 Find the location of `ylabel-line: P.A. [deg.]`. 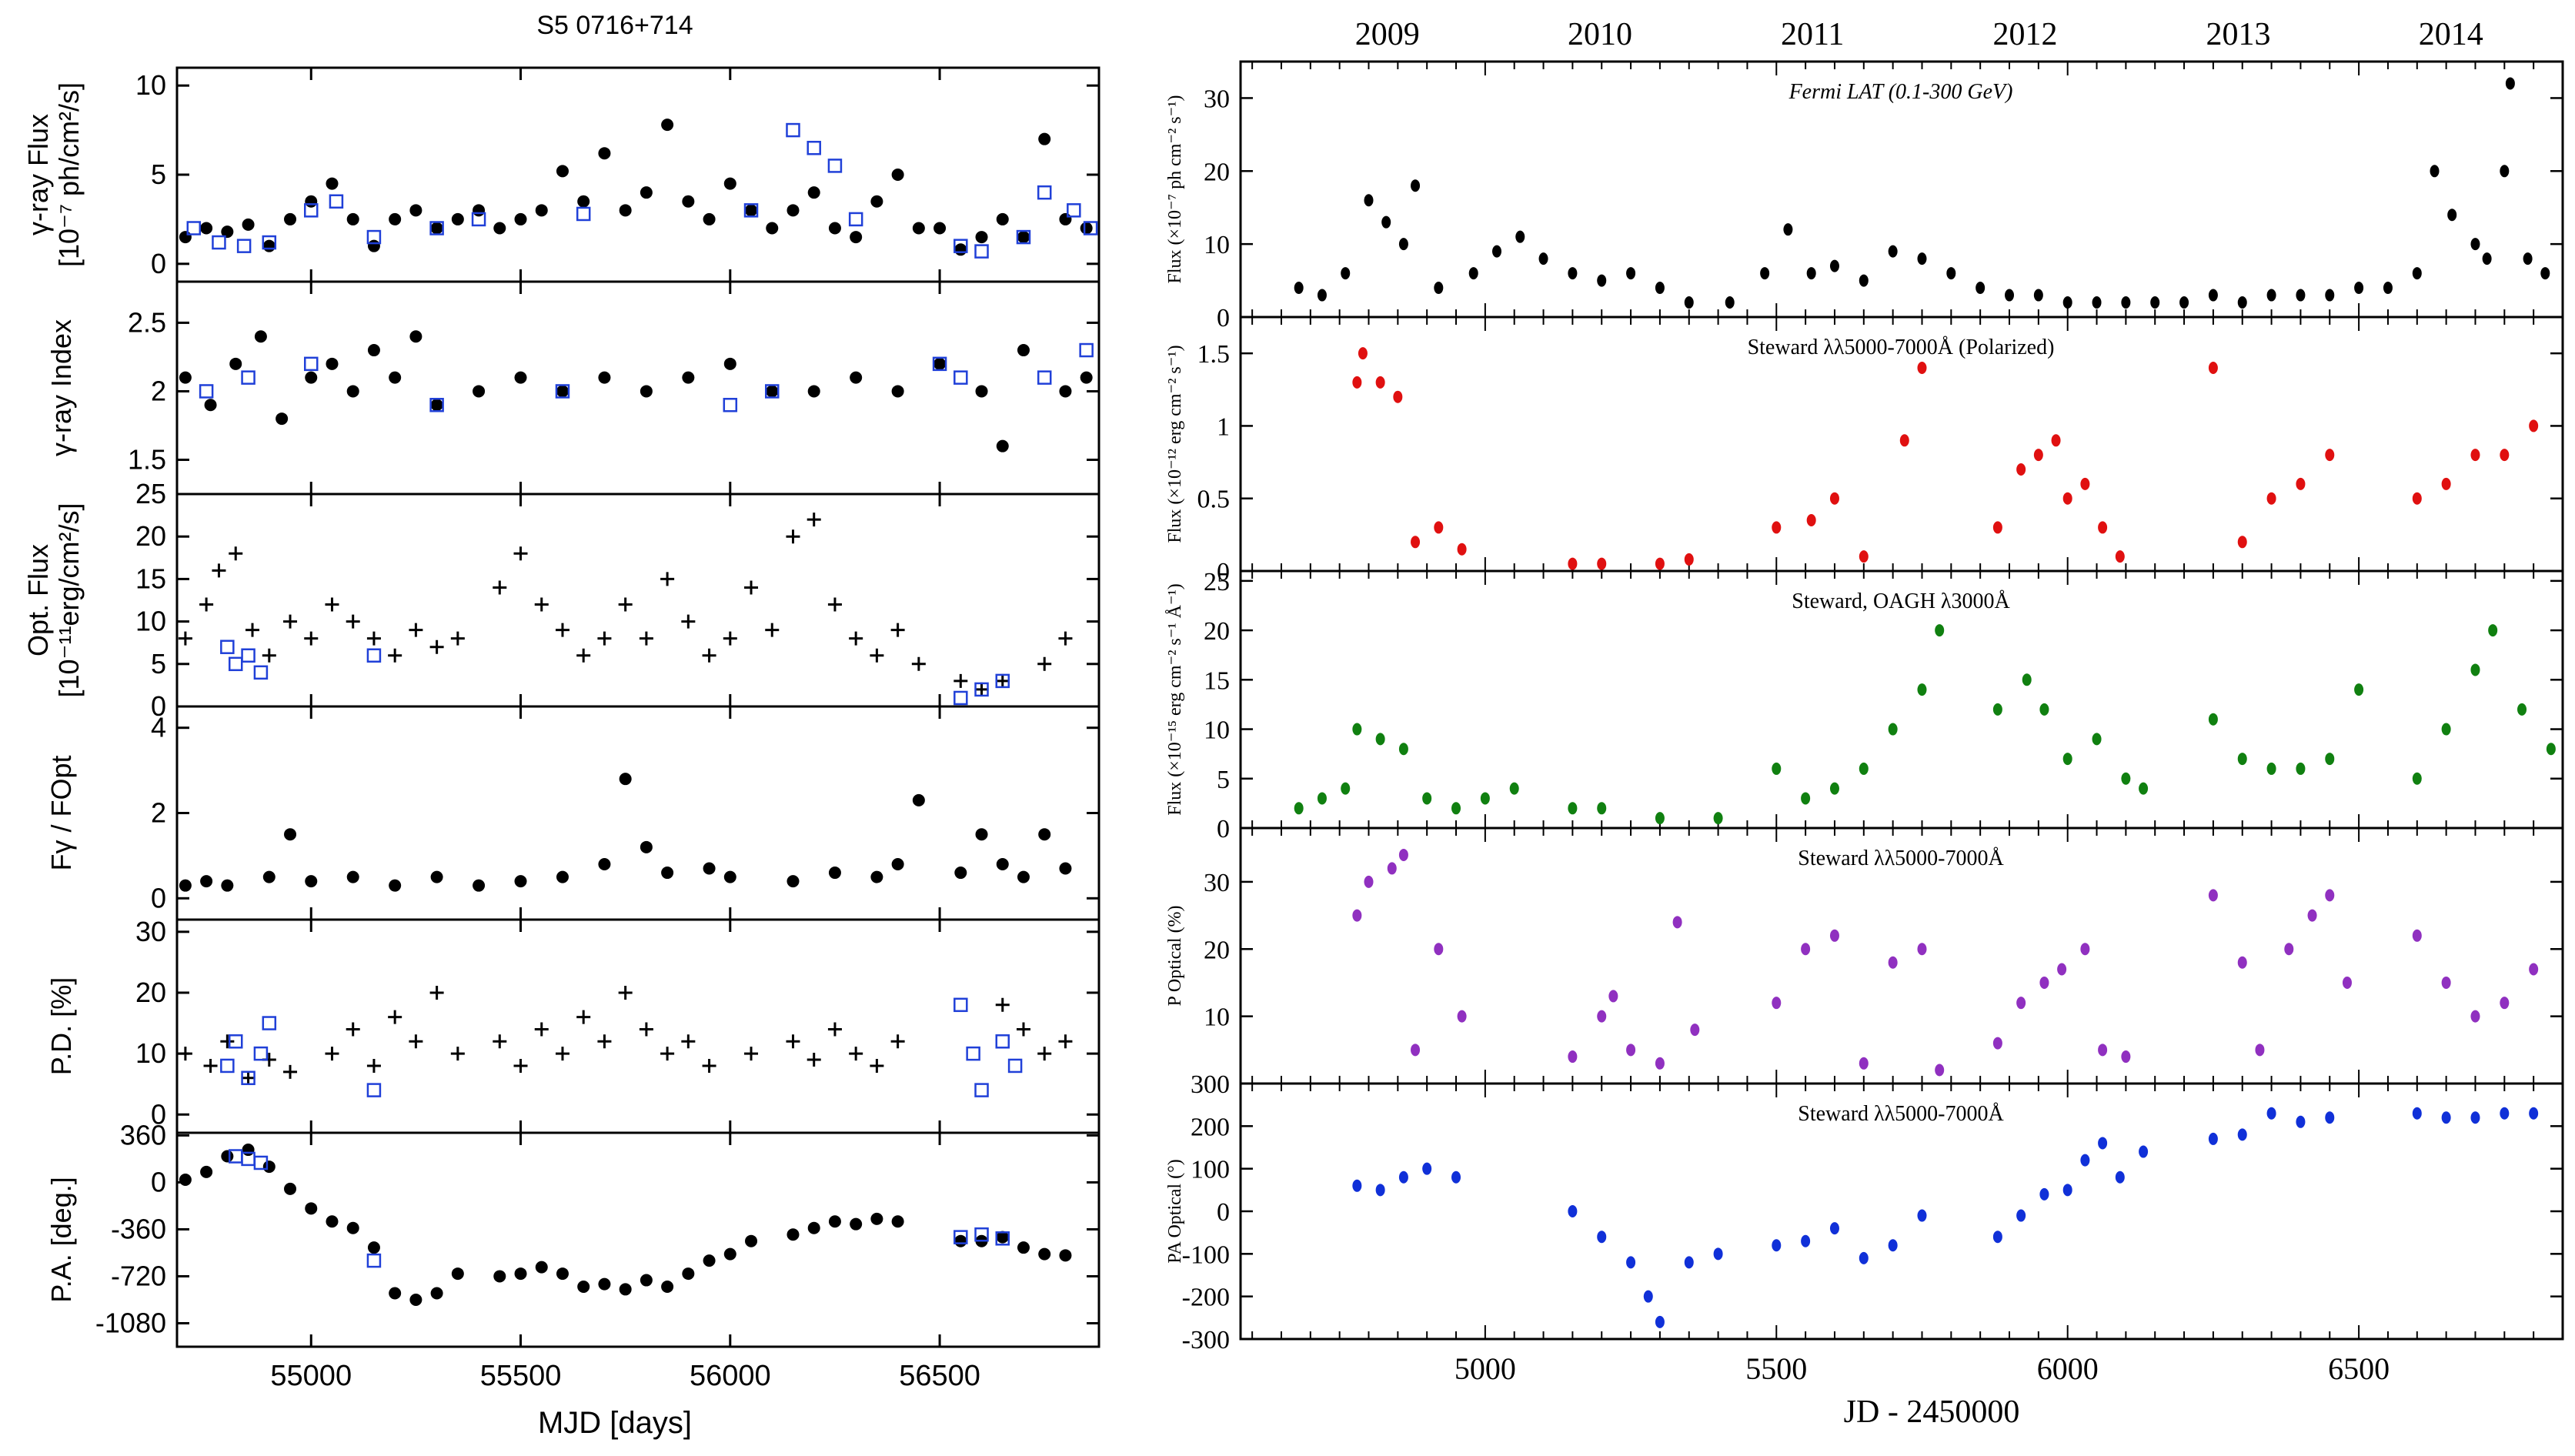

ylabel-line: P.A. [deg.] is located at coordinates (61, 1240).